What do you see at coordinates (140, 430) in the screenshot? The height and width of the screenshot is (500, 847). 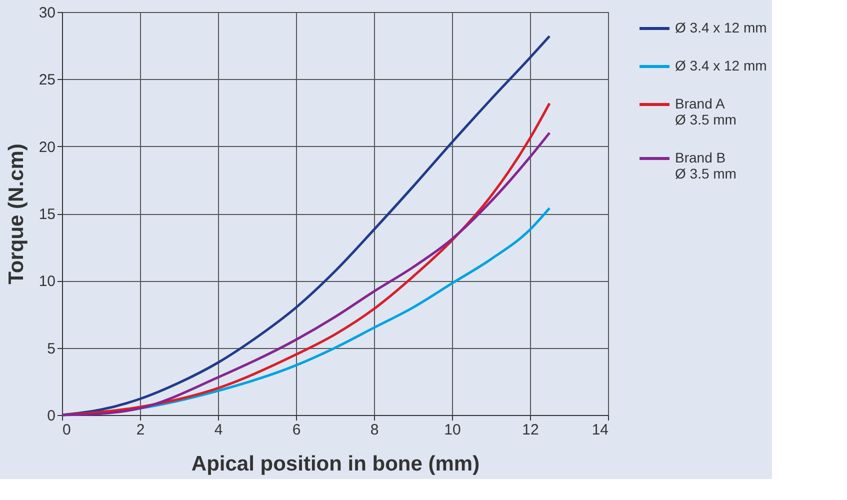 I see `x-tick-label: 2` at bounding box center [140, 430].